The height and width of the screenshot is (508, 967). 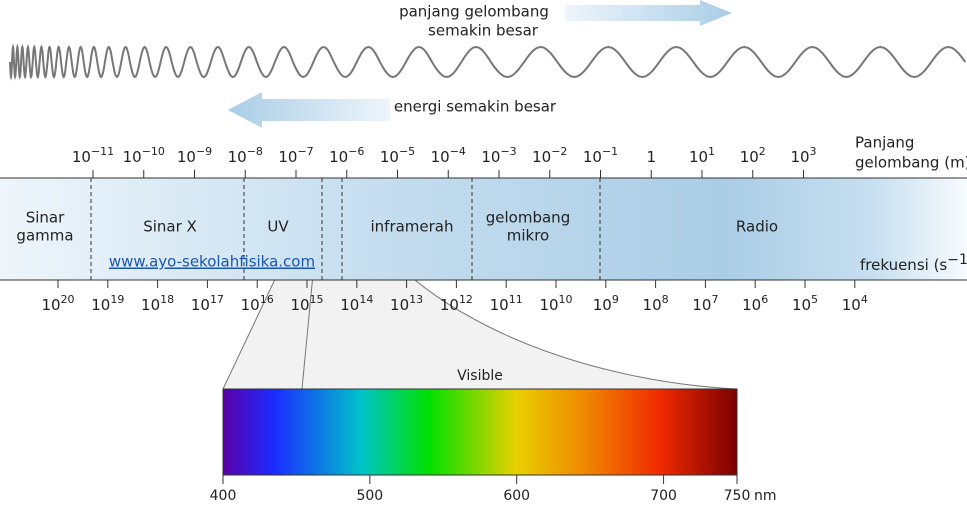 What do you see at coordinates (45, 218) in the screenshot?
I see `region-label: Sinar` at bounding box center [45, 218].